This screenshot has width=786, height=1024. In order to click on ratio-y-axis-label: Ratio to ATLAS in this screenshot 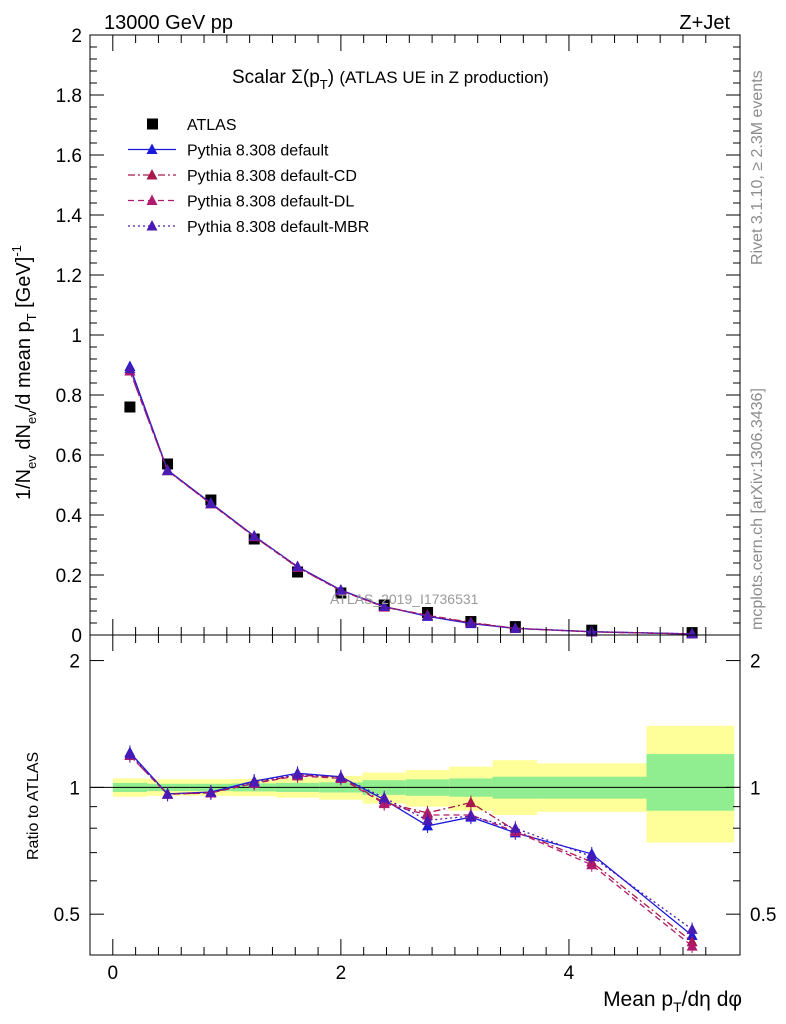, I will do `click(33, 806)`.